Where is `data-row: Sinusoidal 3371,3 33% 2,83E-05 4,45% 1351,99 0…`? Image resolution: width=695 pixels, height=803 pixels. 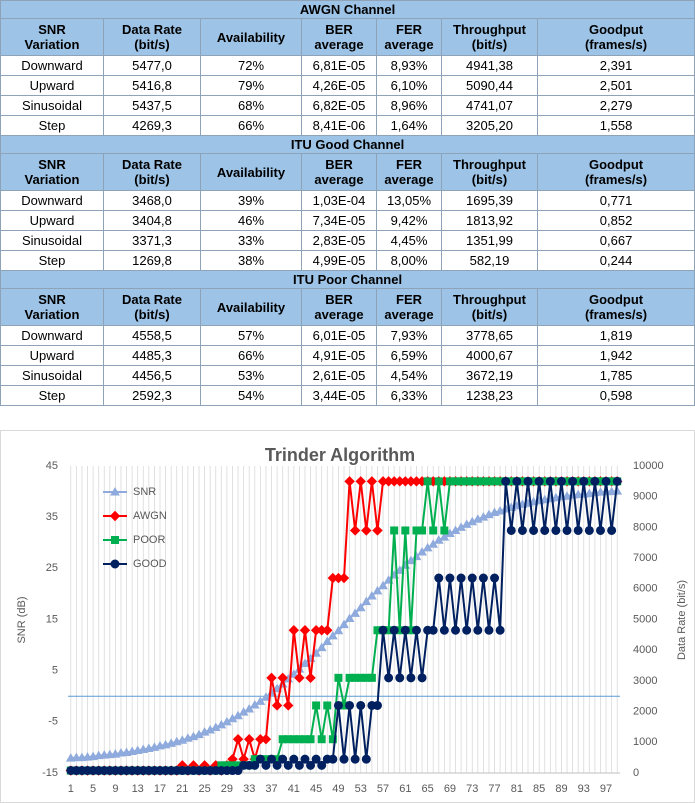 data-row: Sinusoidal 3371,3 33% 2,83E-05 4,45% 1351,99 0… is located at coordinates (347, 240).